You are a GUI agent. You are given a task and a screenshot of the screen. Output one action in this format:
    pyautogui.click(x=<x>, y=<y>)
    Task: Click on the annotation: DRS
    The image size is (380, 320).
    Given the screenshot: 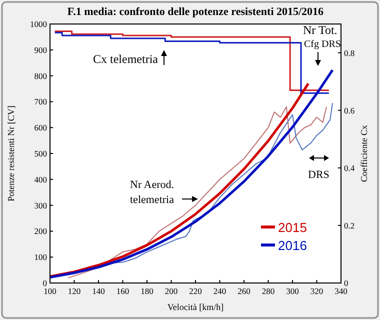 What is the action you would take?
    pyautogui.click(x=319, y=175)
    